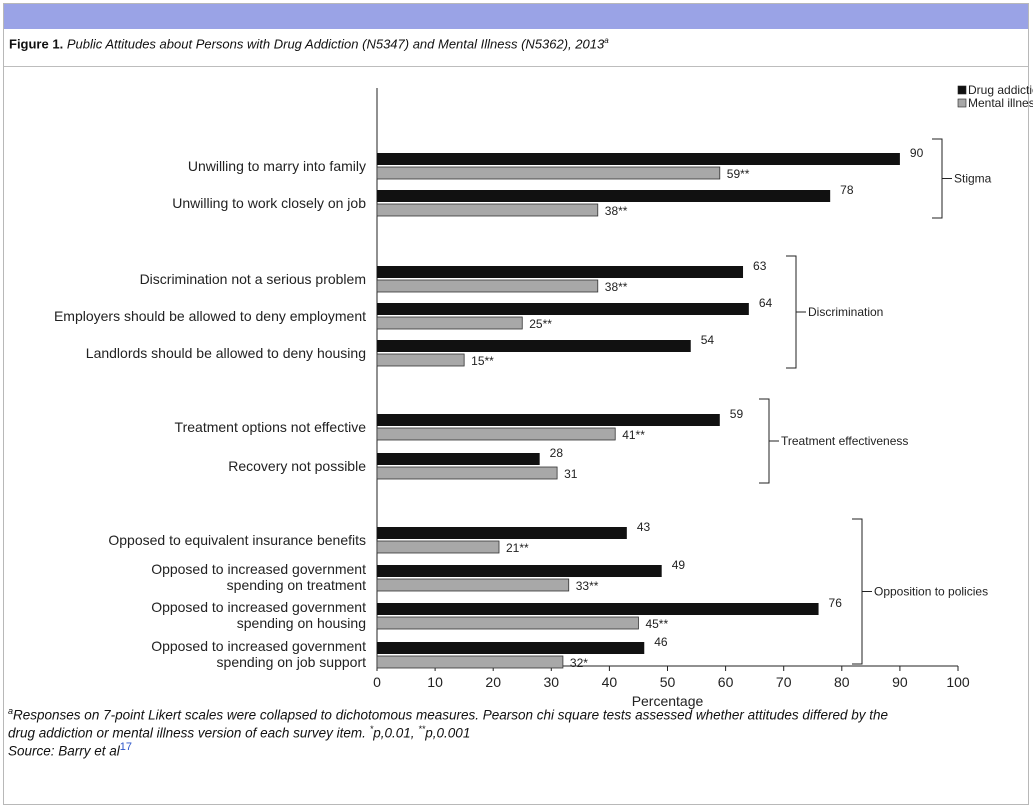 The height and width of the screenshot is (809, 1033). What do you see at coordinates (917, 153) in the screenshot?
I see `drug-value-label: 90` at bounding box center [917, 153].